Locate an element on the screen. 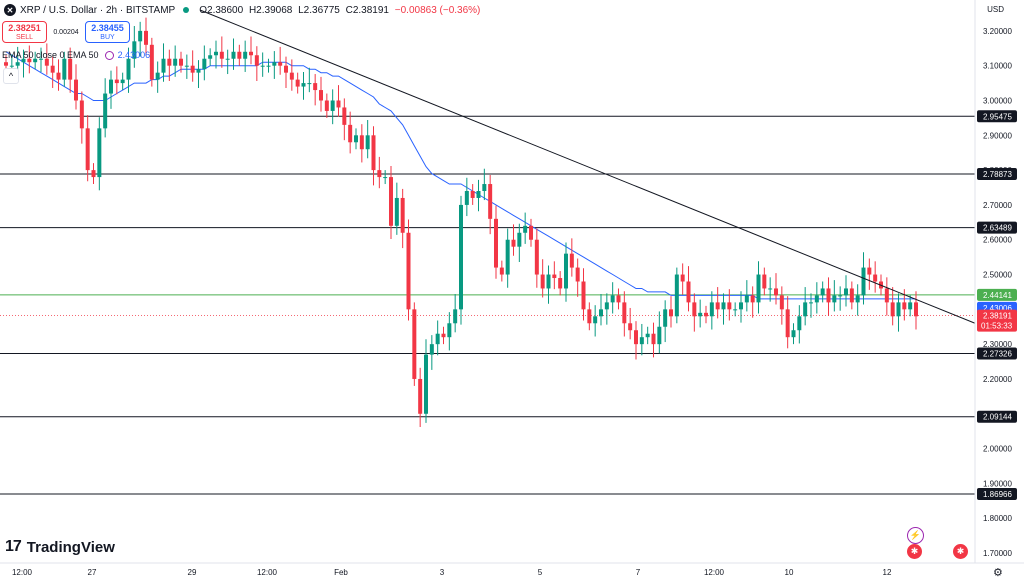  sell-button: 2.38251 SELL is located at coordinates (24, 32).